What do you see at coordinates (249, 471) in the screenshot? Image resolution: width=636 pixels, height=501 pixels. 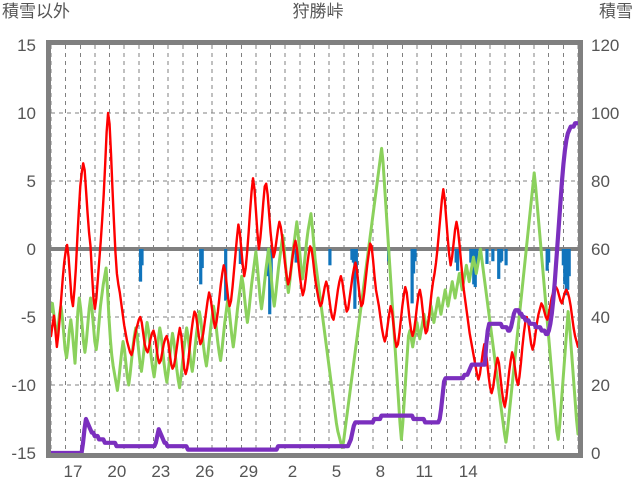 I see `x-tick-4: 29` at bounding box center [249, 471].